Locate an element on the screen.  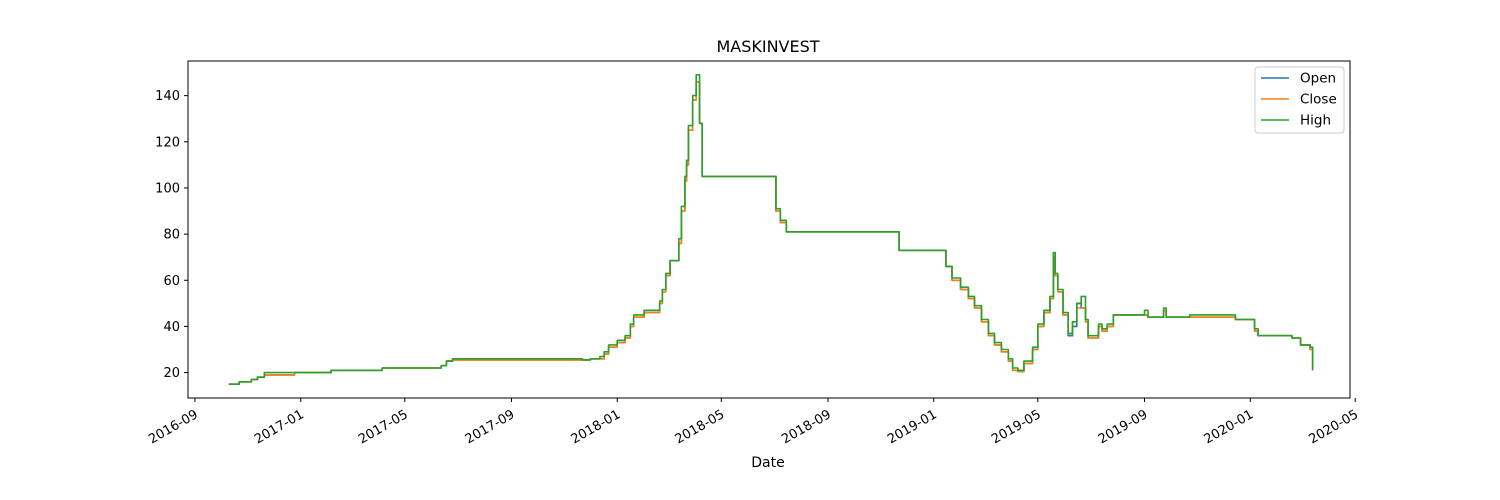
x-tick-label: 2018-01 is located at coordinates (596, 427).